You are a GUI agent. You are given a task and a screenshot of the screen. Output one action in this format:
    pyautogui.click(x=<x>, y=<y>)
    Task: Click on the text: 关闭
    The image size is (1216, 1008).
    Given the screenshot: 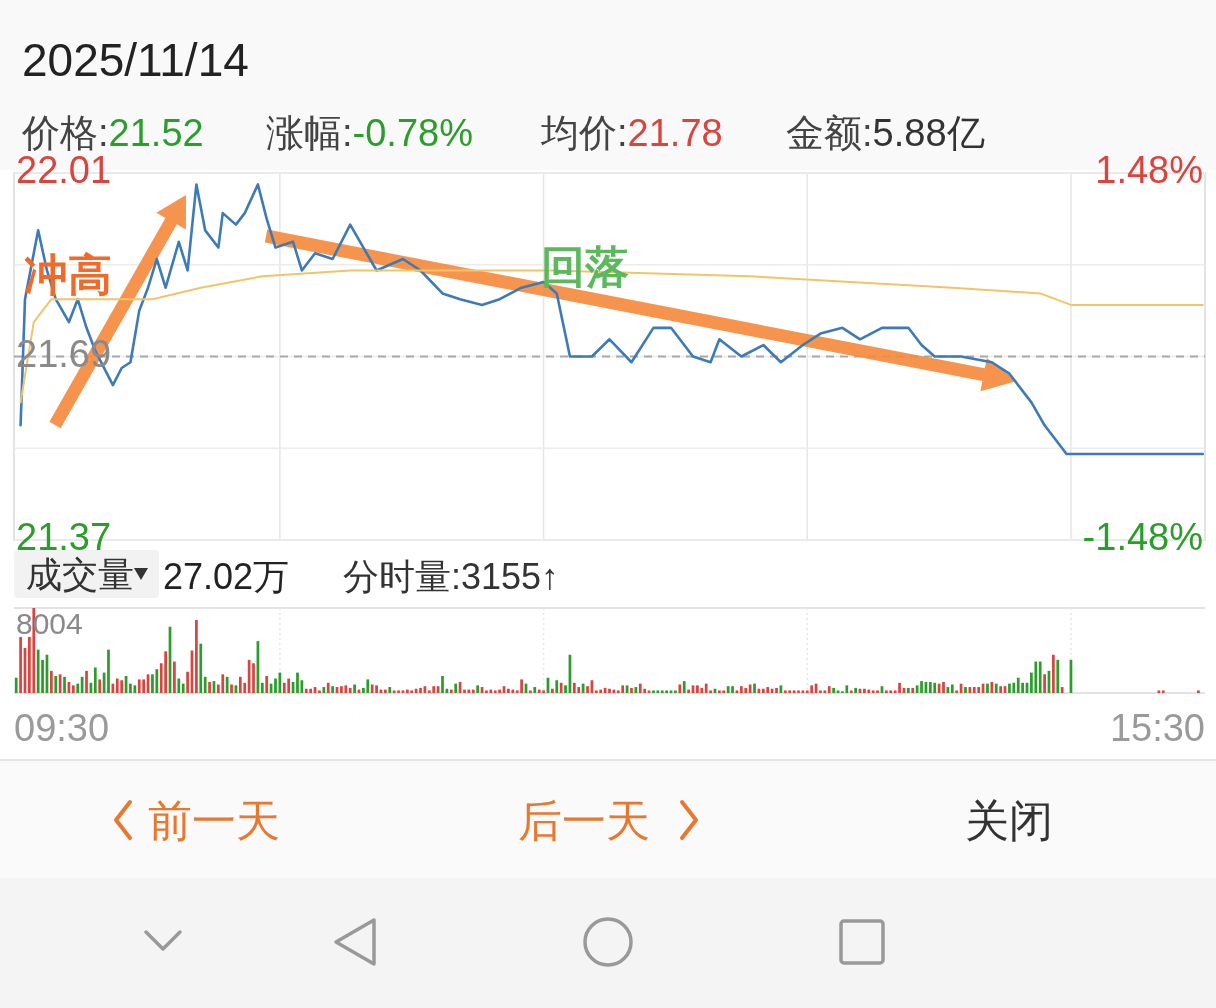 What is the action you would take?
    pyautogui.click(x=1009, y=820)
    